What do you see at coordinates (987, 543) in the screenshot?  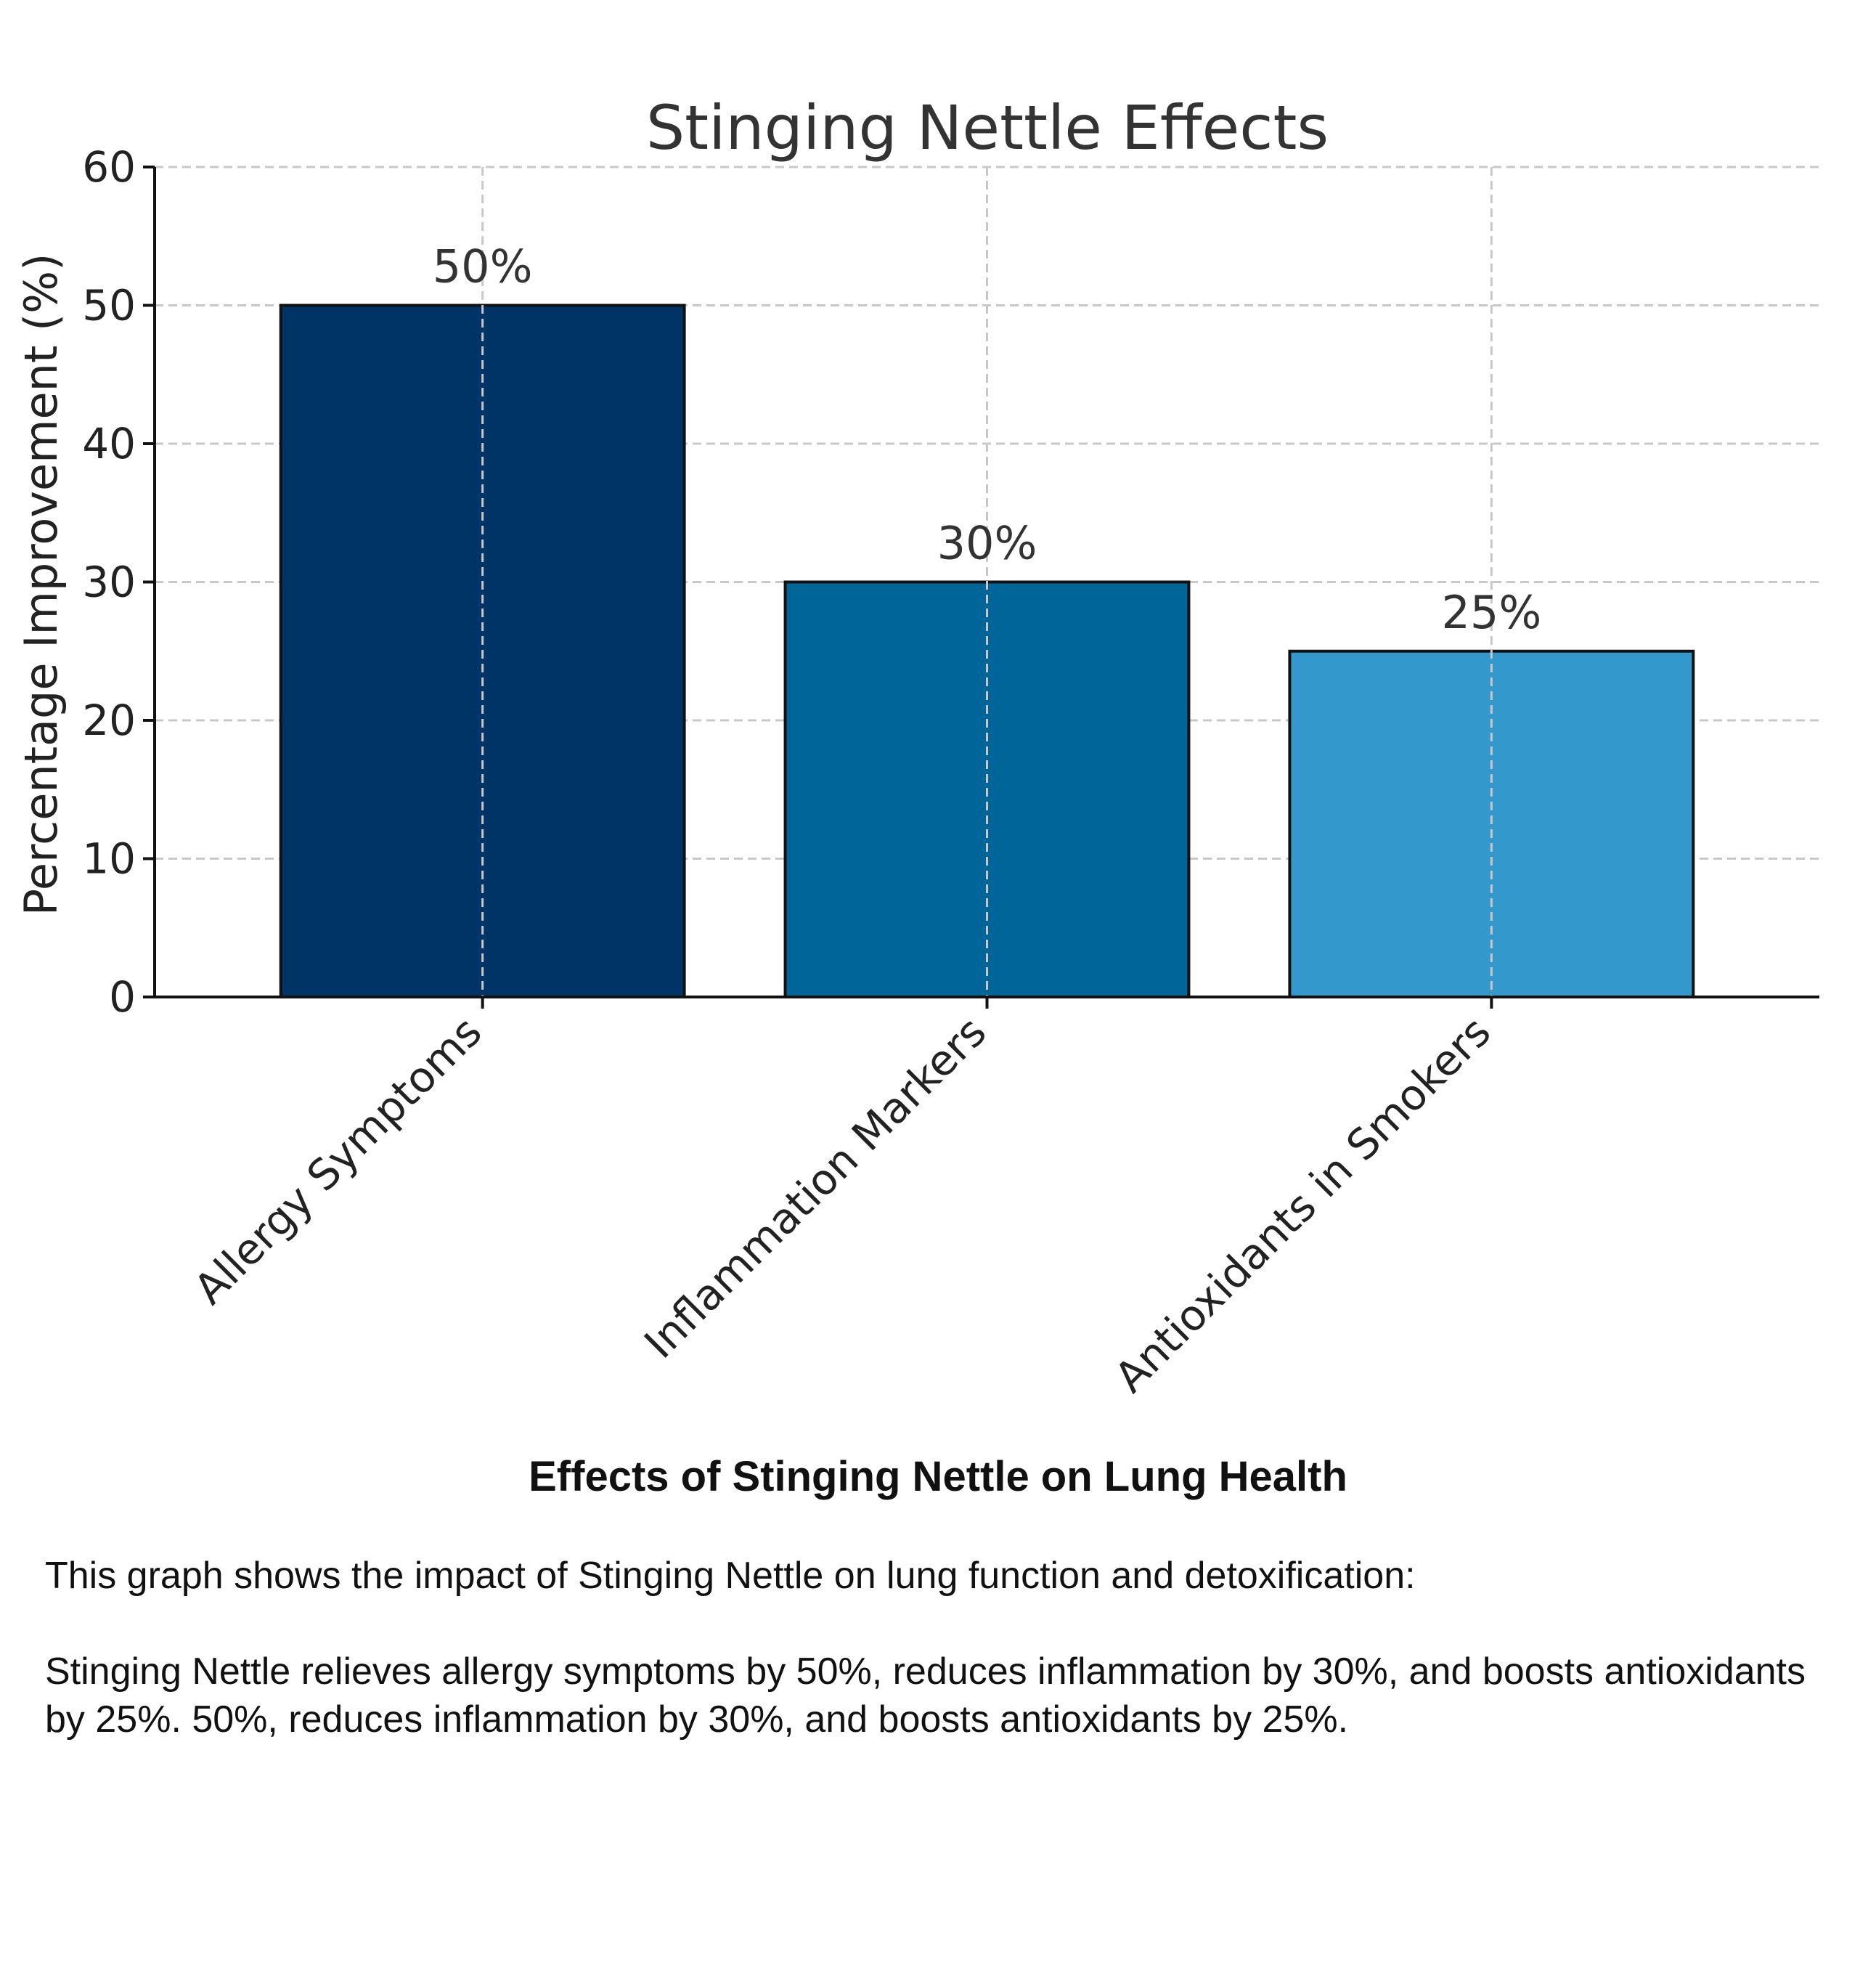 I see `bar-value-label: 30%` at bounding box center [987, 543].